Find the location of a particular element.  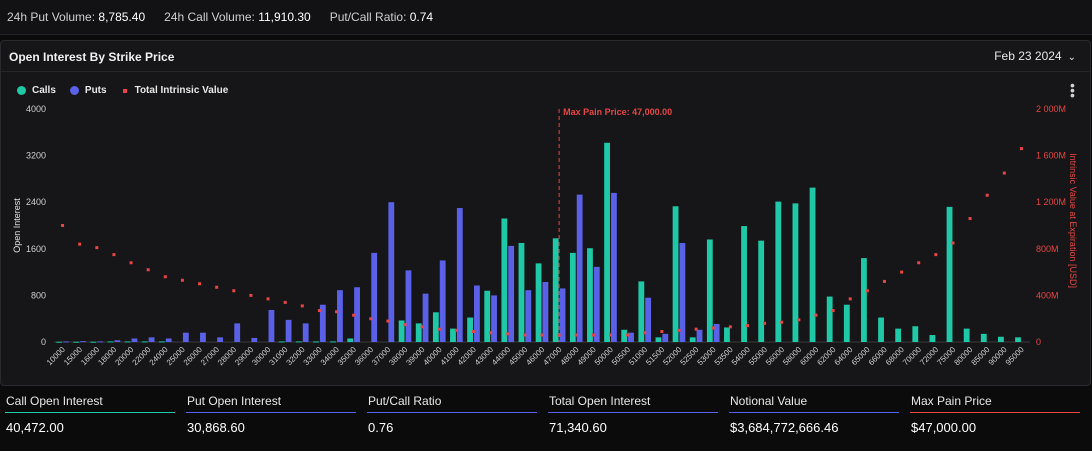

legend-intrinsic-label: Total Intrinsic Value is located at coordinates (181, 90).